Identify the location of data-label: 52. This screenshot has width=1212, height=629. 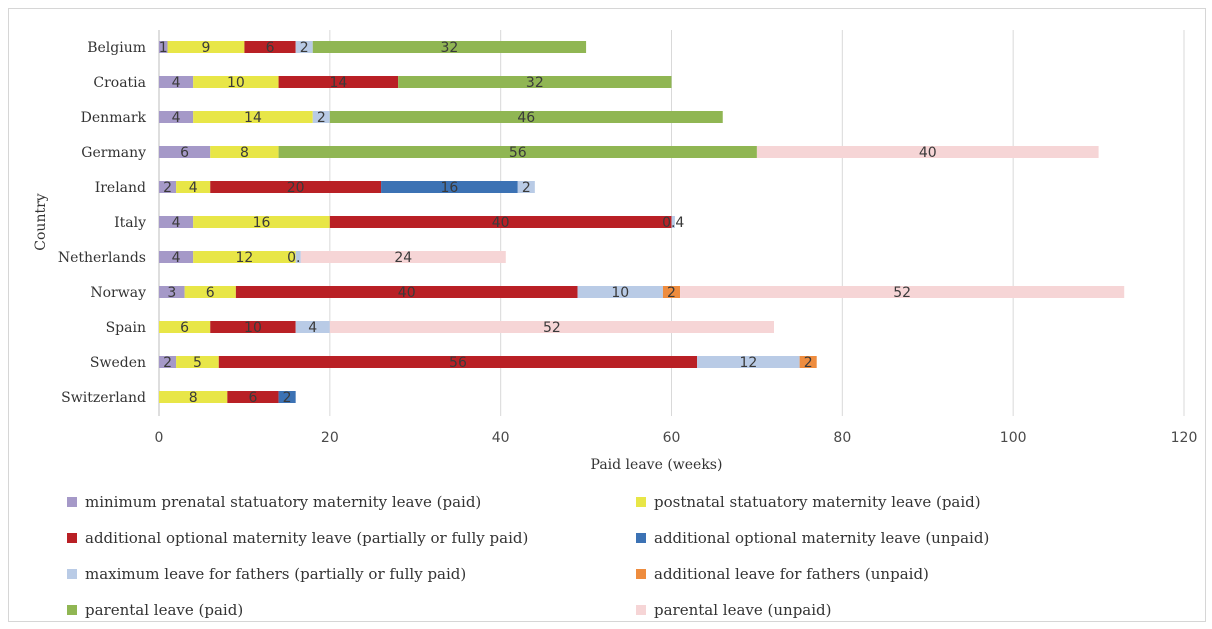
(552, 328).